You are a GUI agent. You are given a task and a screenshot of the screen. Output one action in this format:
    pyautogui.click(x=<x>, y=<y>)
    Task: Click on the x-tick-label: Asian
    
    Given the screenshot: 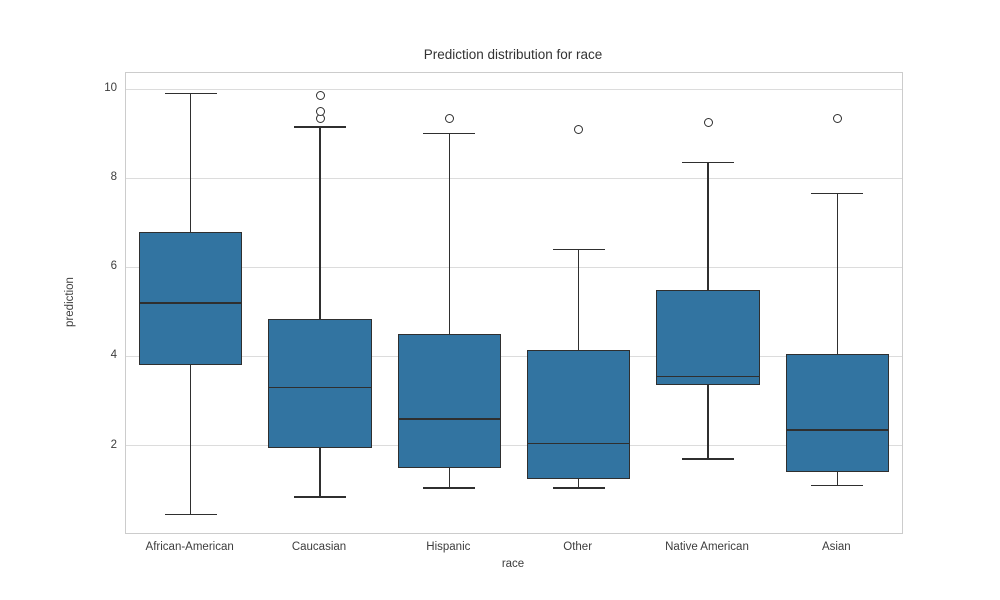 What is the action you would take?
    pyautogui.click(x=836, y=547)
    